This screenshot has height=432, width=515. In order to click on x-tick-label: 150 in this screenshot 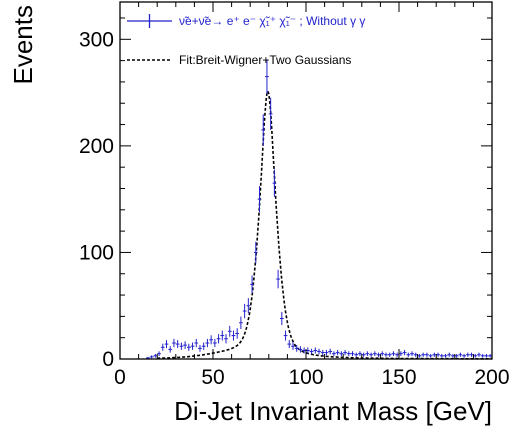, I will do `click(398, 377)`.